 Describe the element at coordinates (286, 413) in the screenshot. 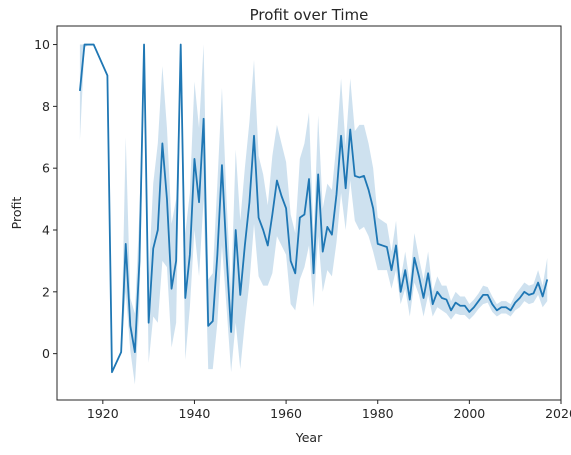

I see `x-tick-label: 1960` at that location.